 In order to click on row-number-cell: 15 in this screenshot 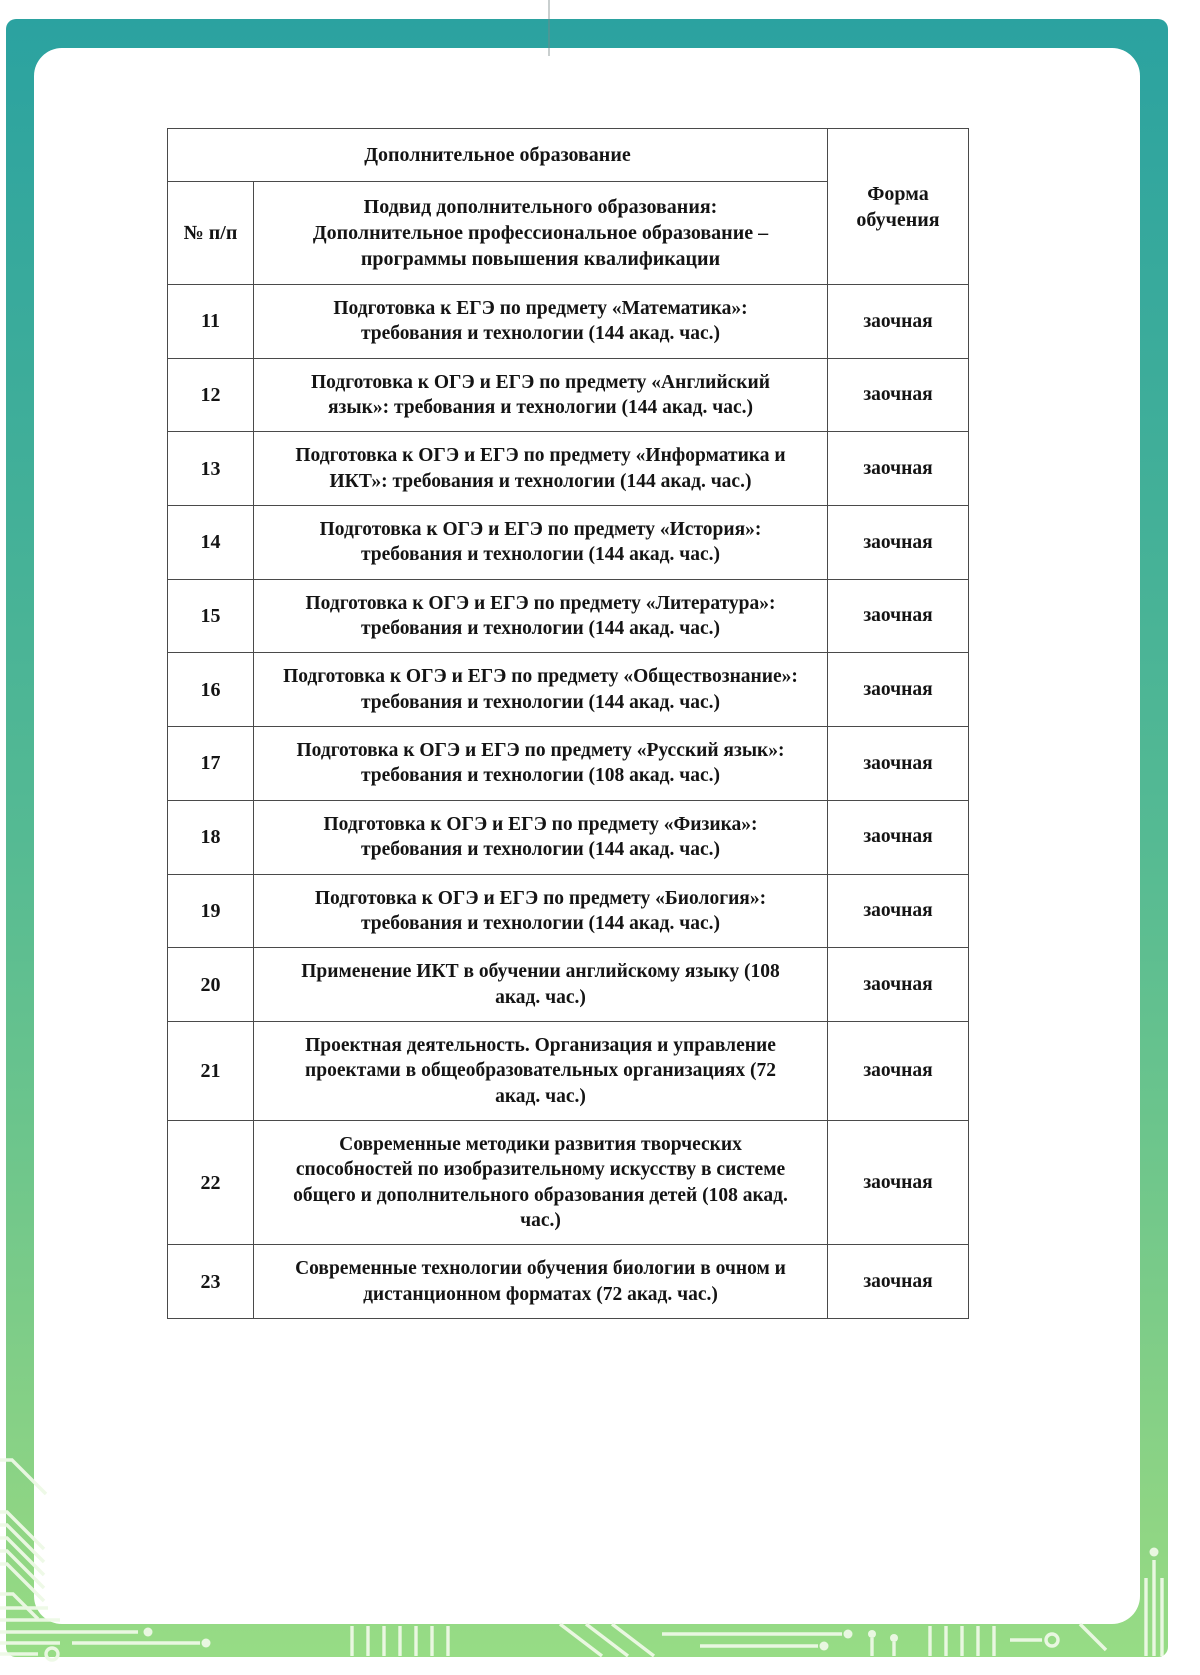, I will do `click(210, 616)`.